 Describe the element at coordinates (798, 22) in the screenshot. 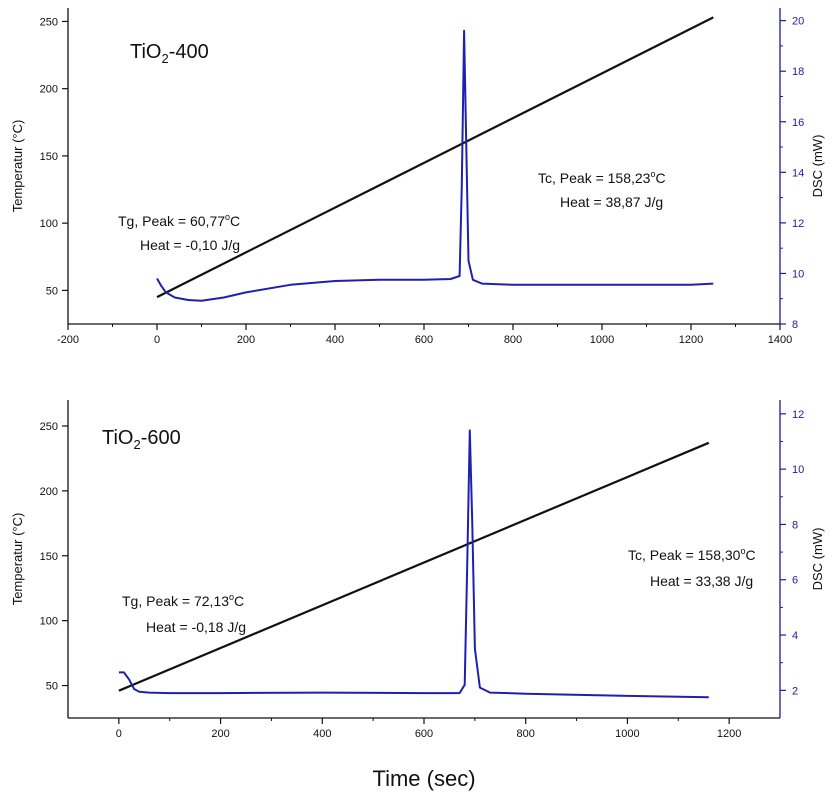

I see `y-right-tick-label: 20` at that location.